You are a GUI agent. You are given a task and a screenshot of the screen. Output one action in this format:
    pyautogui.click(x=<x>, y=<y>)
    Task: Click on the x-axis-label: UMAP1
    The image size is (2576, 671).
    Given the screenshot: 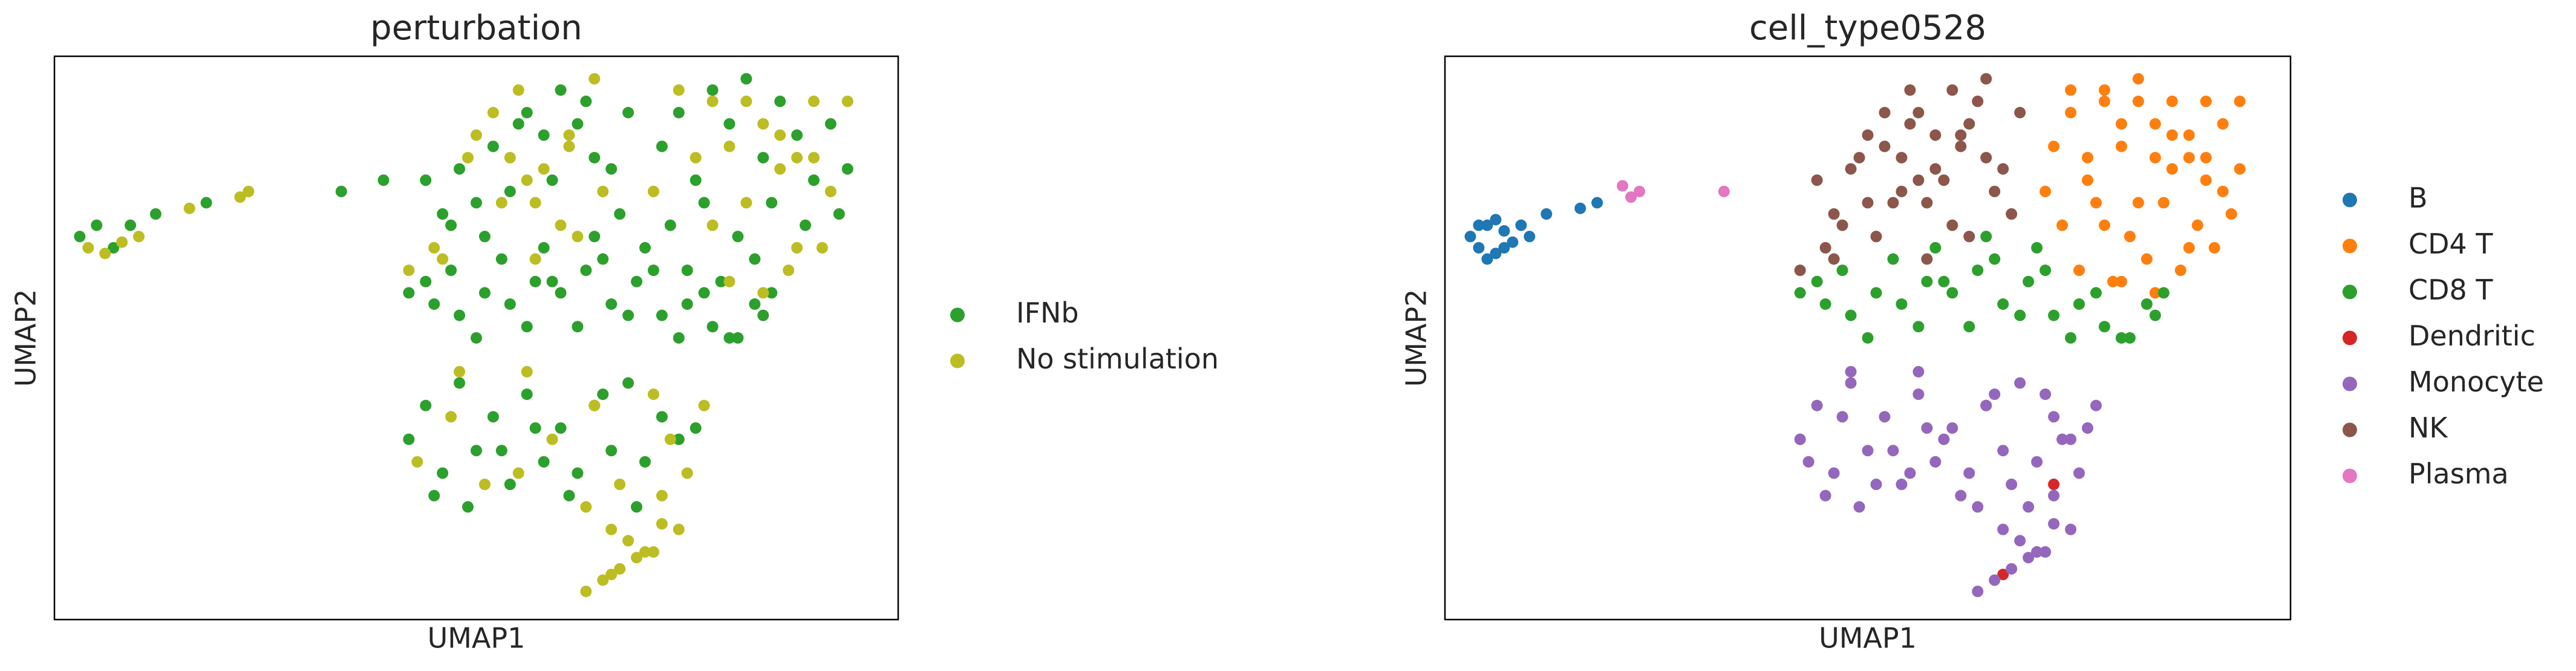 What is the action you would take?
    pyautogui.click(x=1868, y=638)
    